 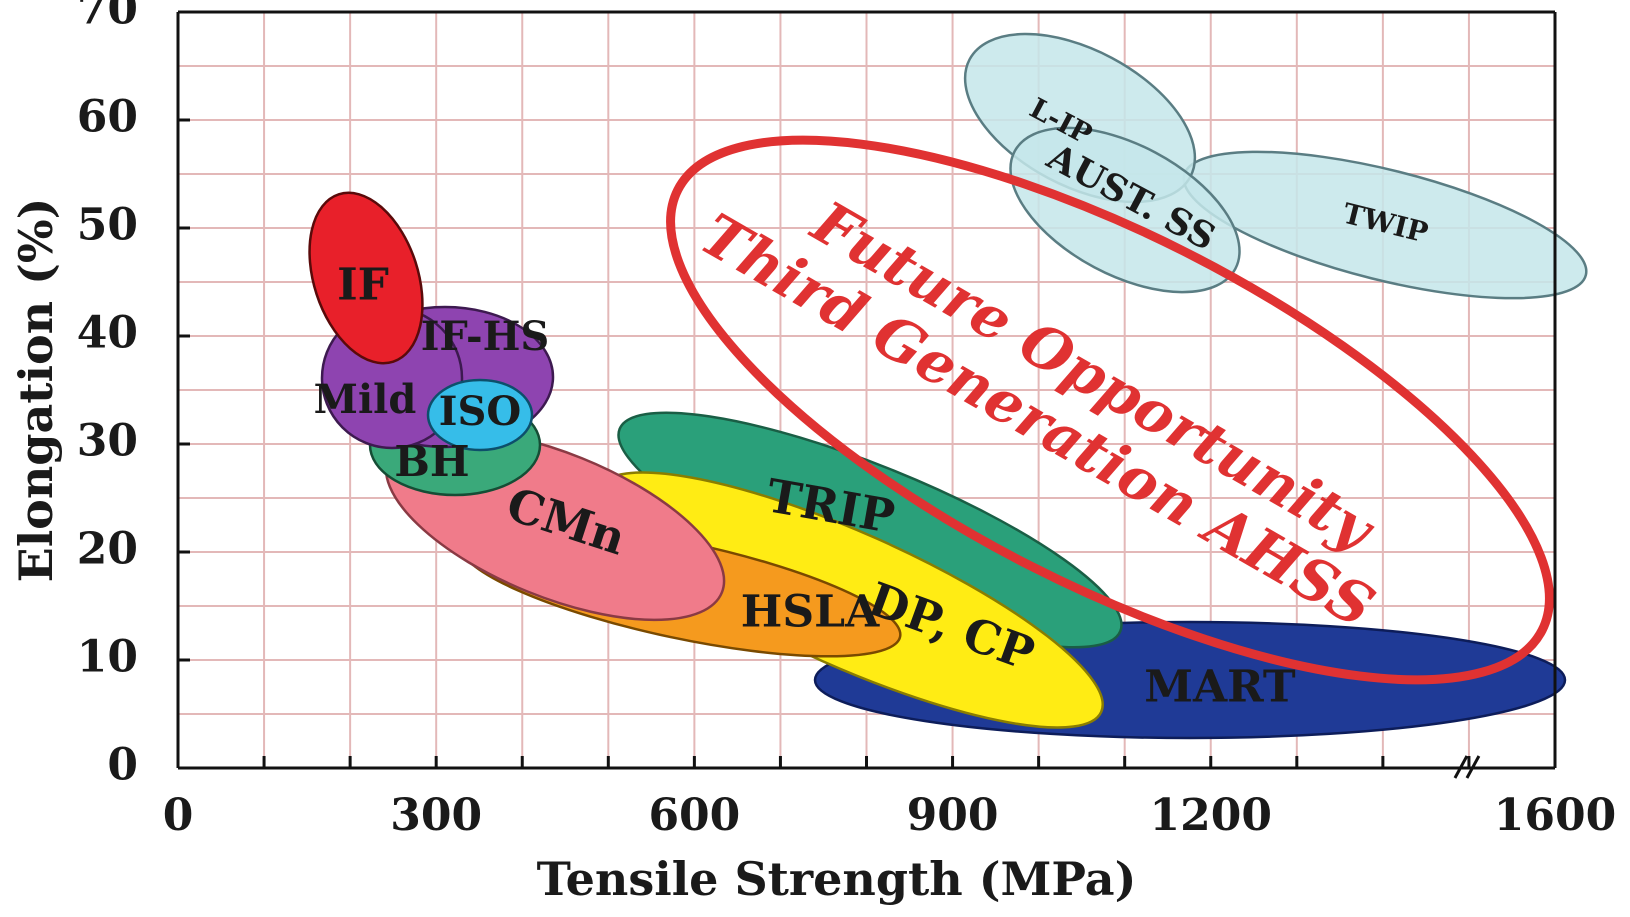 I want to click on x-tick-label: 1600, so click(x=1555, y=815).